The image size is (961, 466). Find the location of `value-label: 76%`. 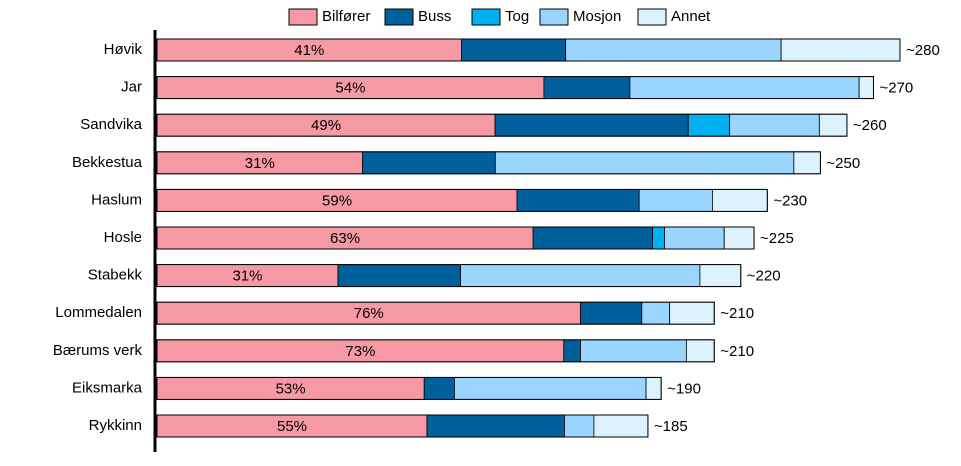

value-label: 76% is located at coordinates (369, 313).